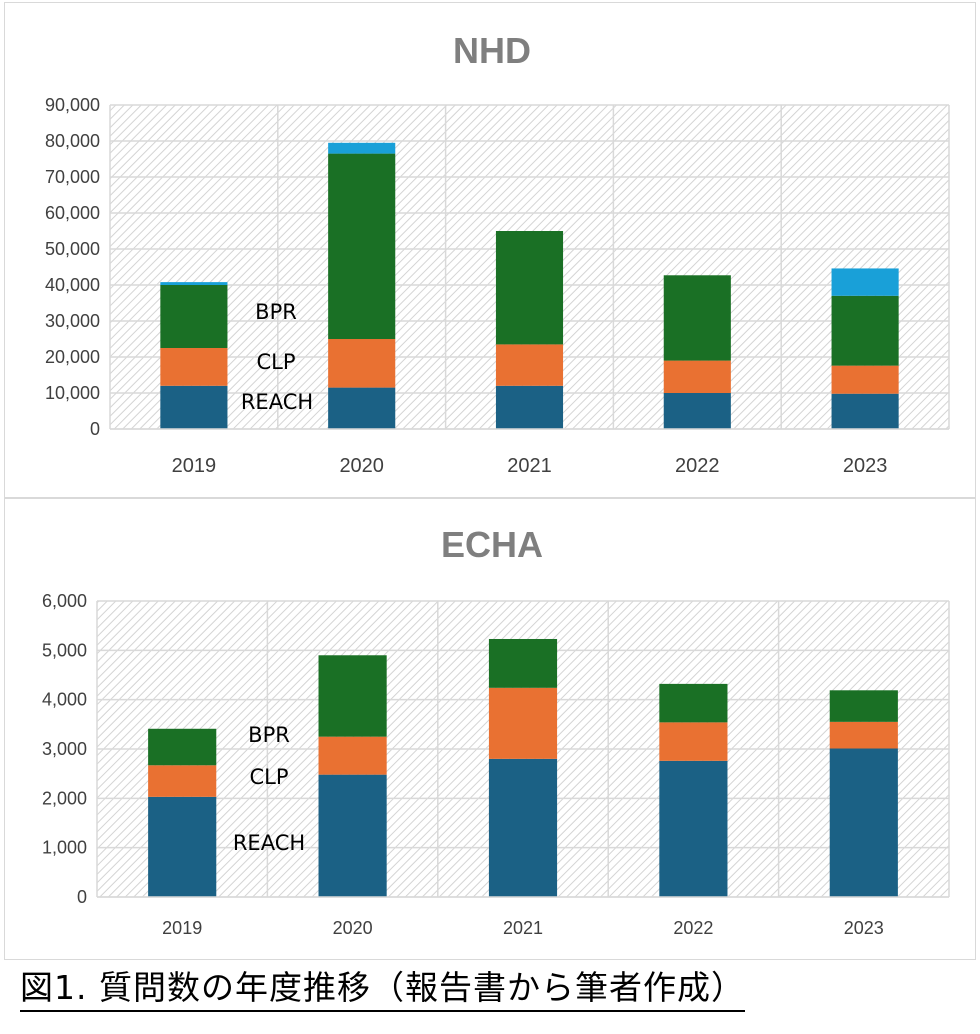 The height and width of the screenshot is (1034, 980). Describe the element at coordinates (64, 848) in the screenshot. I see `y-tick-label: 1,000` at that location.